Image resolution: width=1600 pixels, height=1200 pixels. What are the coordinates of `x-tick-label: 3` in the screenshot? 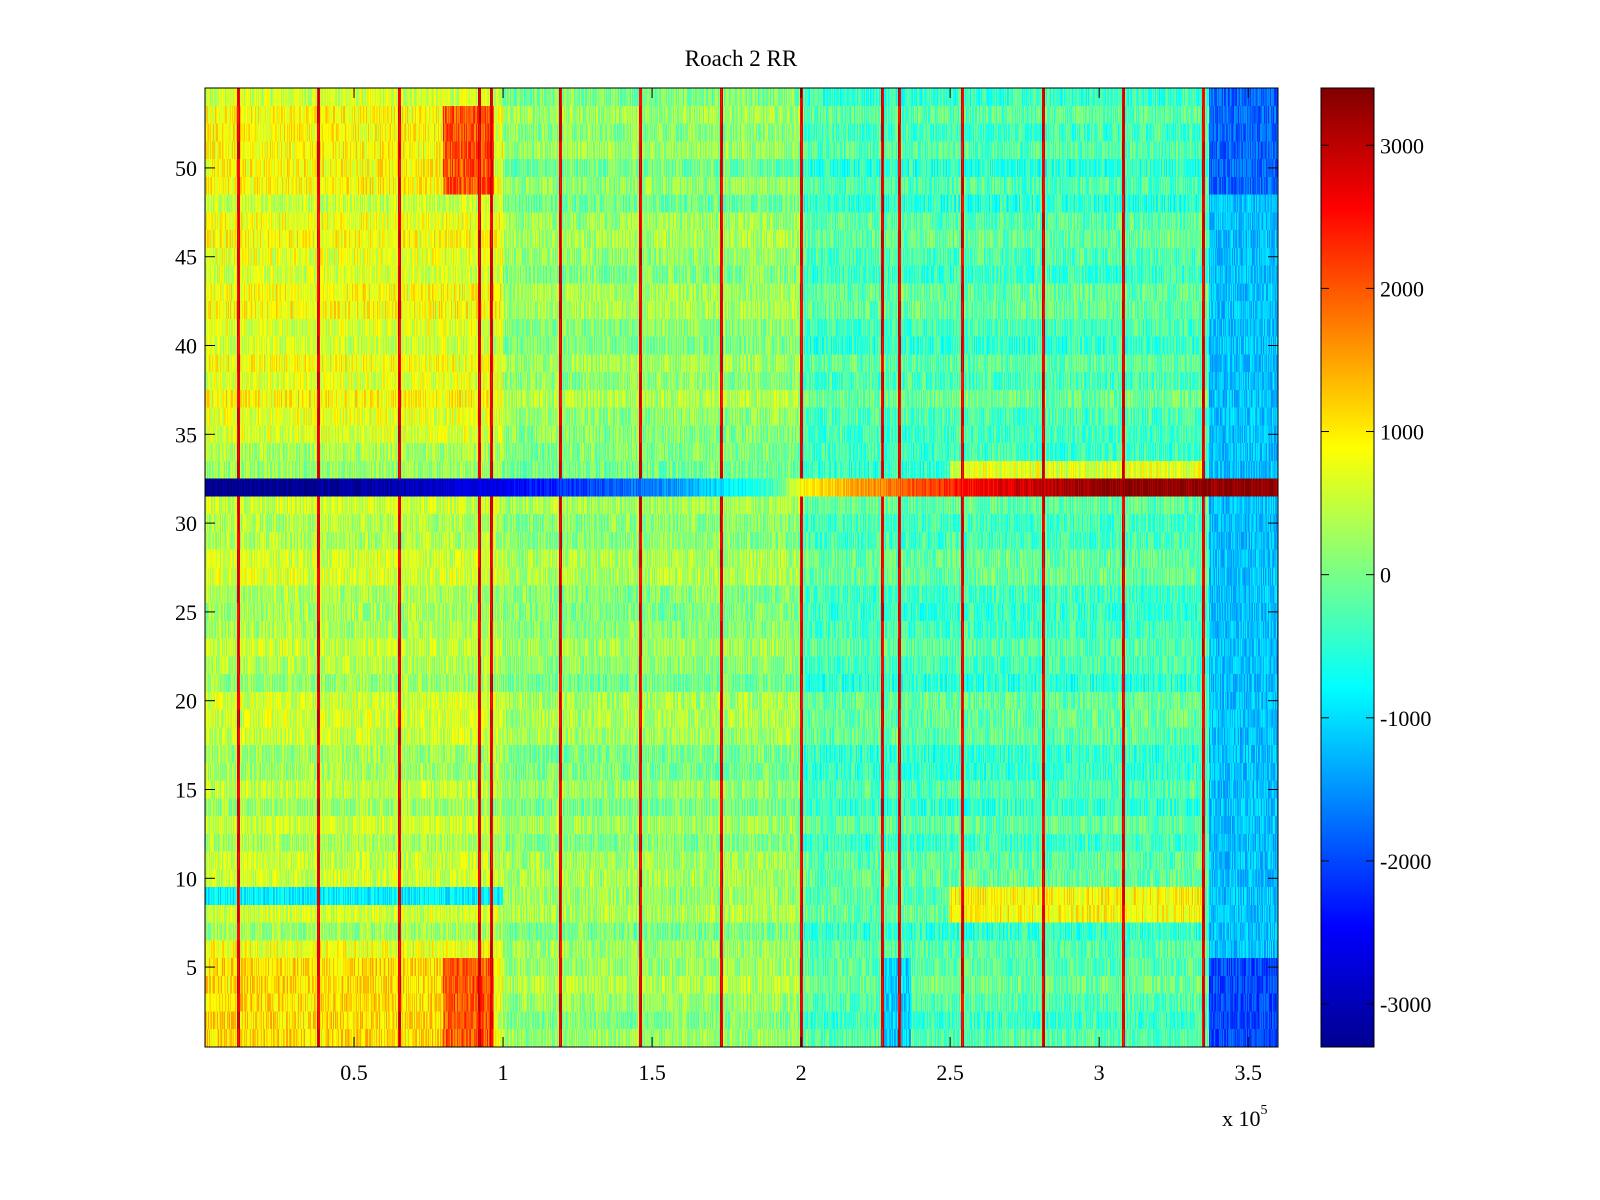 It's located at (1099, 1072).